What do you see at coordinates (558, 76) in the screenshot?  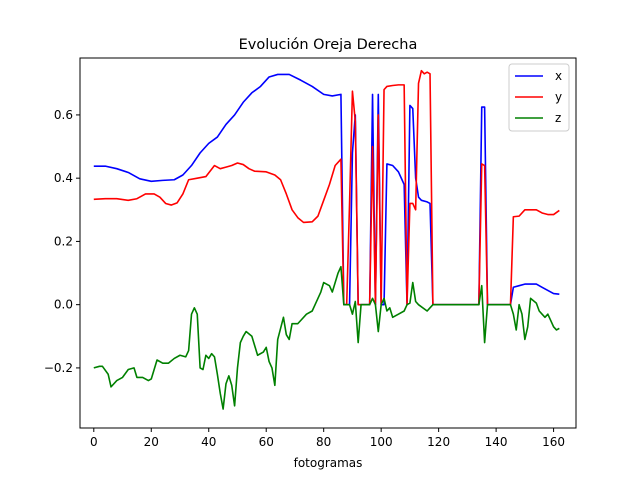 I see `legend-label-x: x` at bounding box center [558, 76].